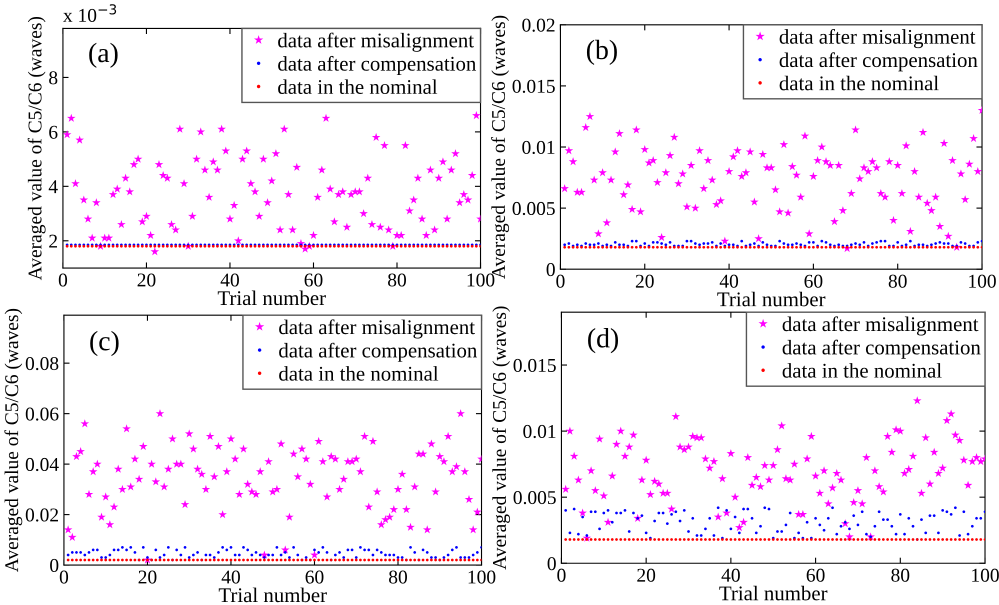  I want to click on y-tick-label: 0.04, so click(42, 465).